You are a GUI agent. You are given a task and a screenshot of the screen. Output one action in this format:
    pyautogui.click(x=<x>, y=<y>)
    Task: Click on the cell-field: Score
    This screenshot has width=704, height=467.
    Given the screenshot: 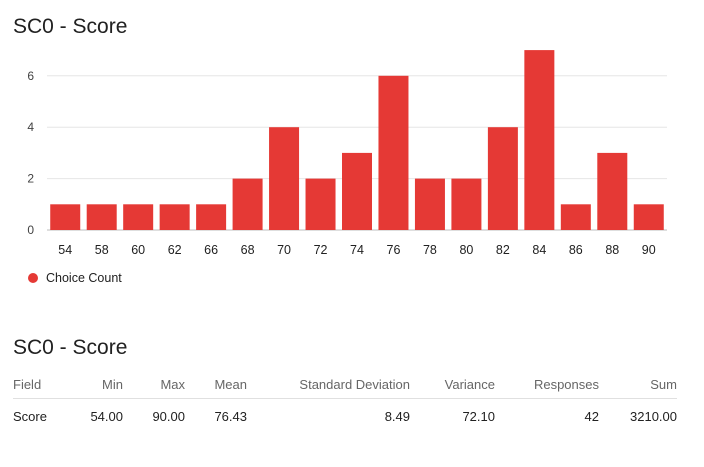 What is the action you would take?
    pyautogui.click(x=30, y=416)
    